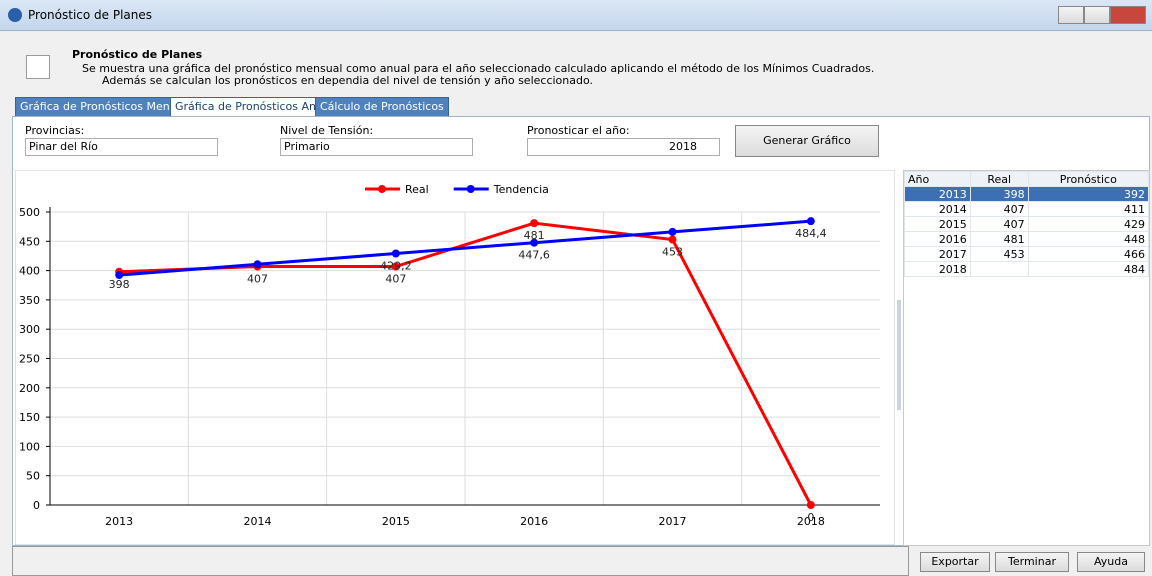 The width and height of the screenshot is (1152, 576). Describe the element at coordinates (1088, 269) in the screenshot. I see `cell: 484` at that location.